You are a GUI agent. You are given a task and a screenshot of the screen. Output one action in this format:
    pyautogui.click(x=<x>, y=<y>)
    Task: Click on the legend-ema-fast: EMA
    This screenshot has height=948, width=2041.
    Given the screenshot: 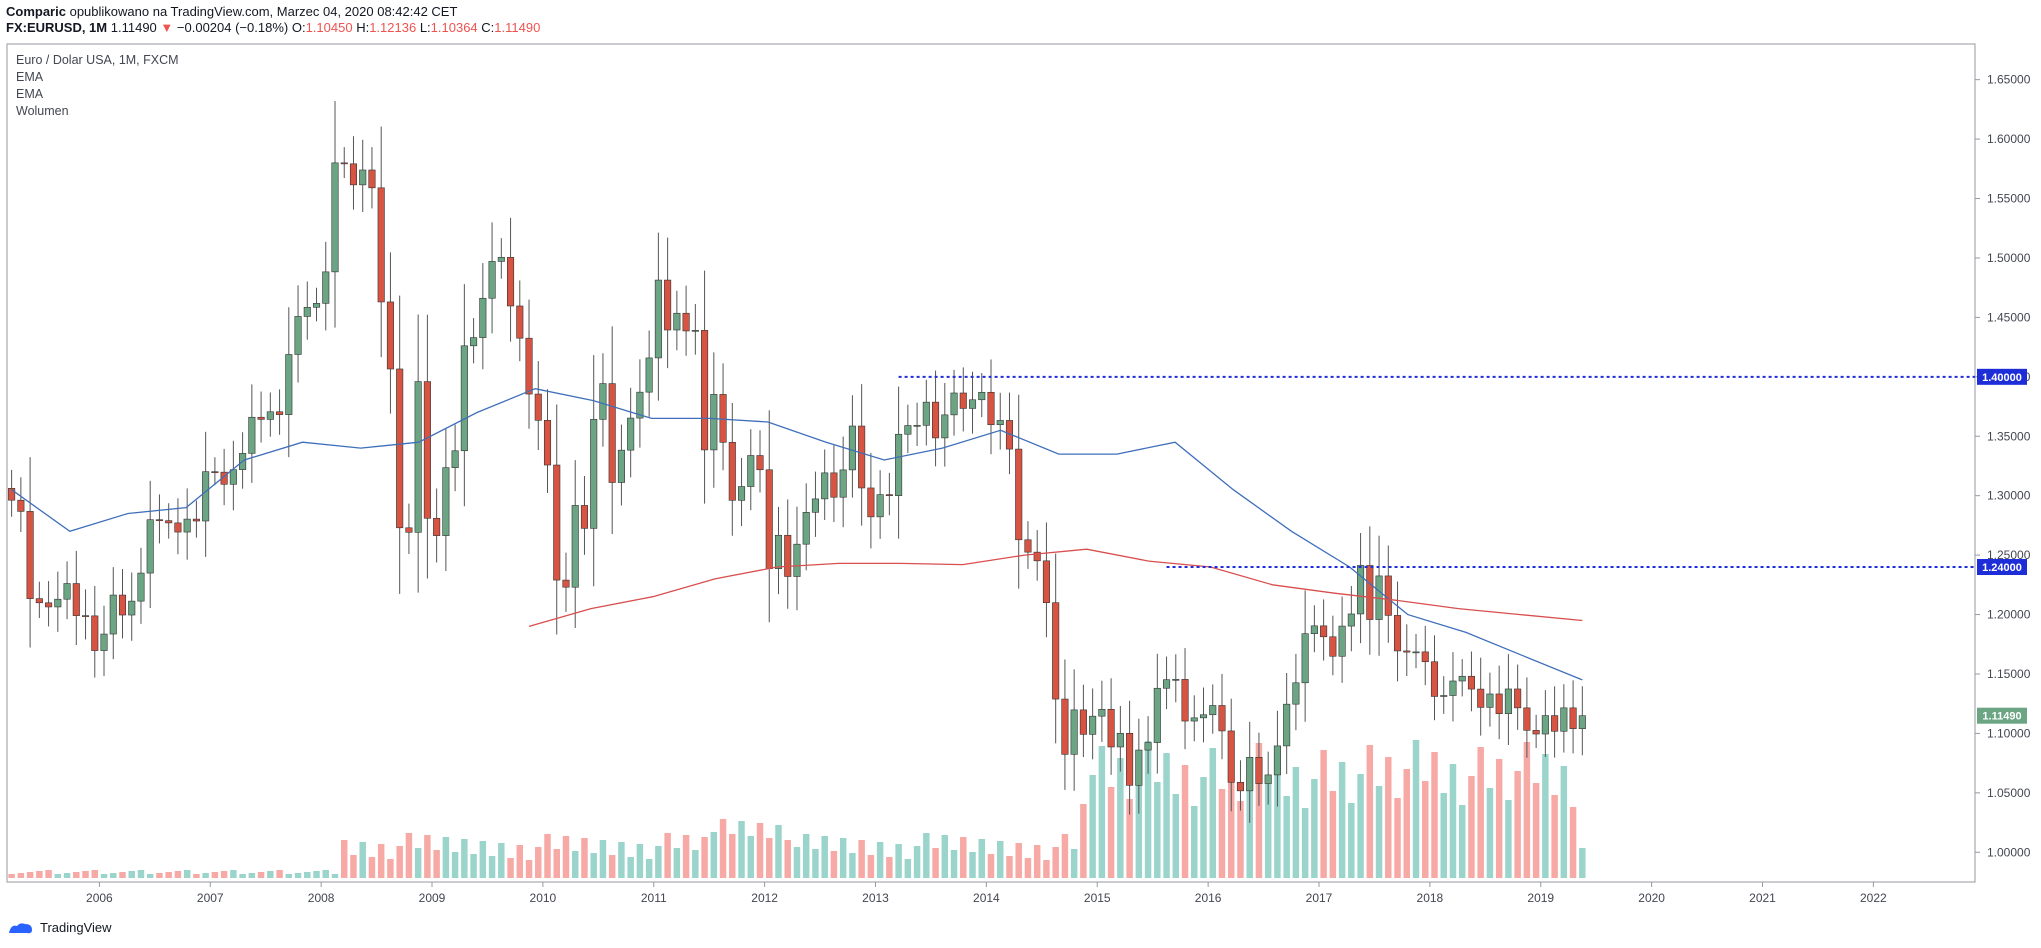 What is the action you would take?
    pyautogui.click(x=30, y=77)
    